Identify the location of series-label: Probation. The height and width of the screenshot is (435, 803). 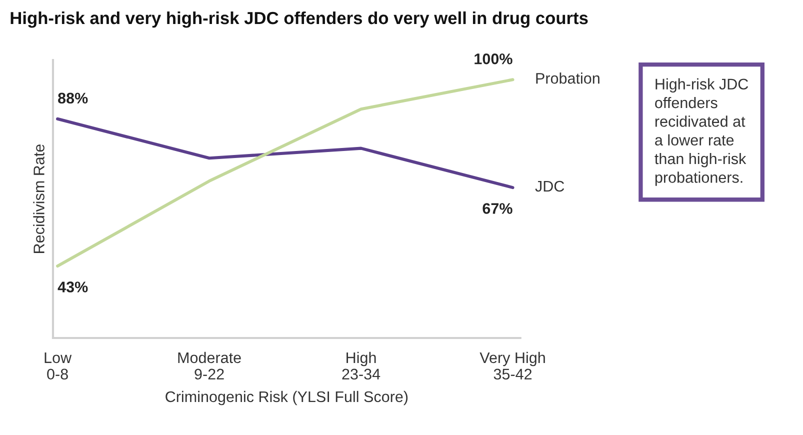
(568, 78).